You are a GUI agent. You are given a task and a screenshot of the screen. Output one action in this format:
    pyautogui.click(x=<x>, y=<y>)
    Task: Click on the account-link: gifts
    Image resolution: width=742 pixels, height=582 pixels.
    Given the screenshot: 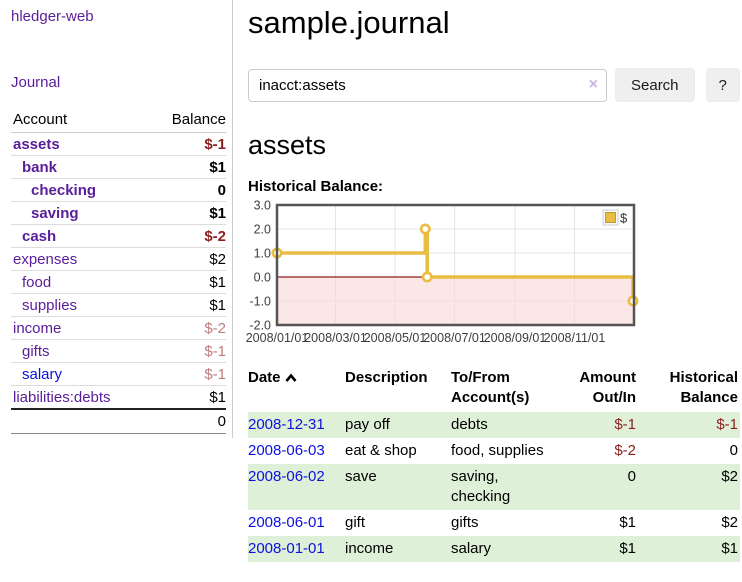 What is the action you would take?
    pyautogui.click(x=36, y=351)
    